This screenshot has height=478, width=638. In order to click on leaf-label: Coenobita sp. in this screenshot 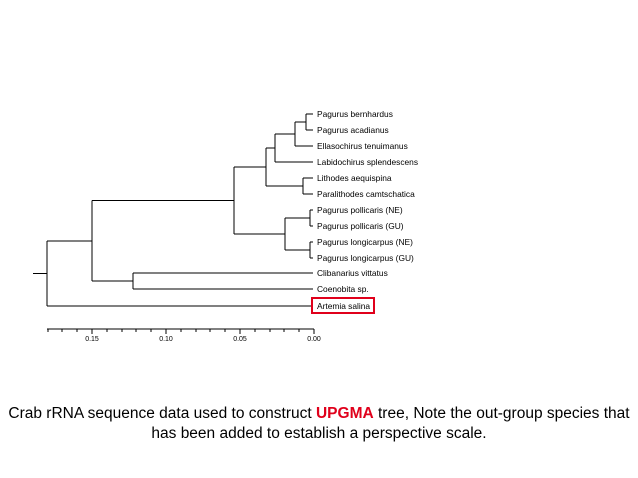, I will do `click(343, 289)`.